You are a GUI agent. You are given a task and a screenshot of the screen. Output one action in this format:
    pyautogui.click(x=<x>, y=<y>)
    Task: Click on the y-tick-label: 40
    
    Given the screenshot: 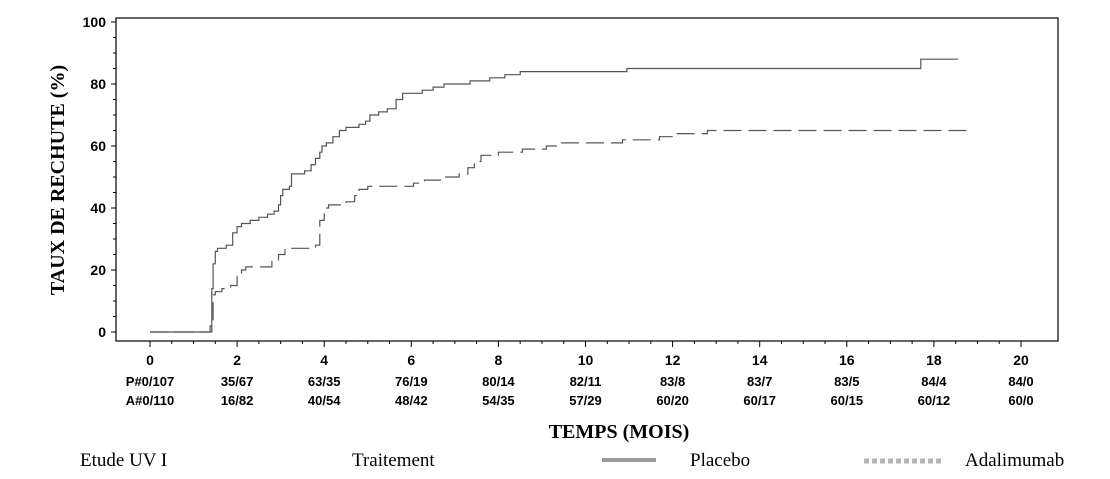 What is the action you would take?
    pyautogui.click(x=98, y=208)
    